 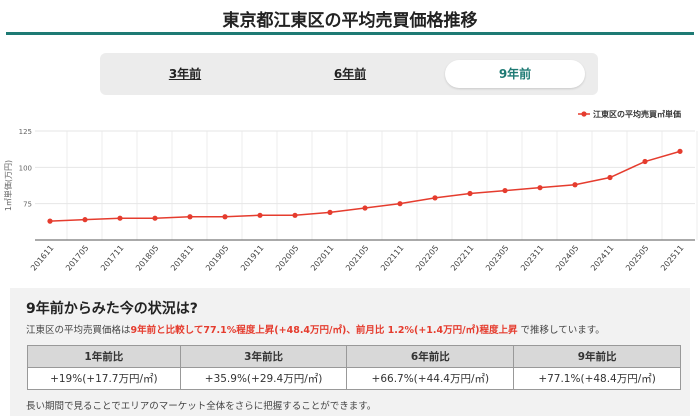 I want to click on x-tick-label: 202511, so click(x=672, y=258).